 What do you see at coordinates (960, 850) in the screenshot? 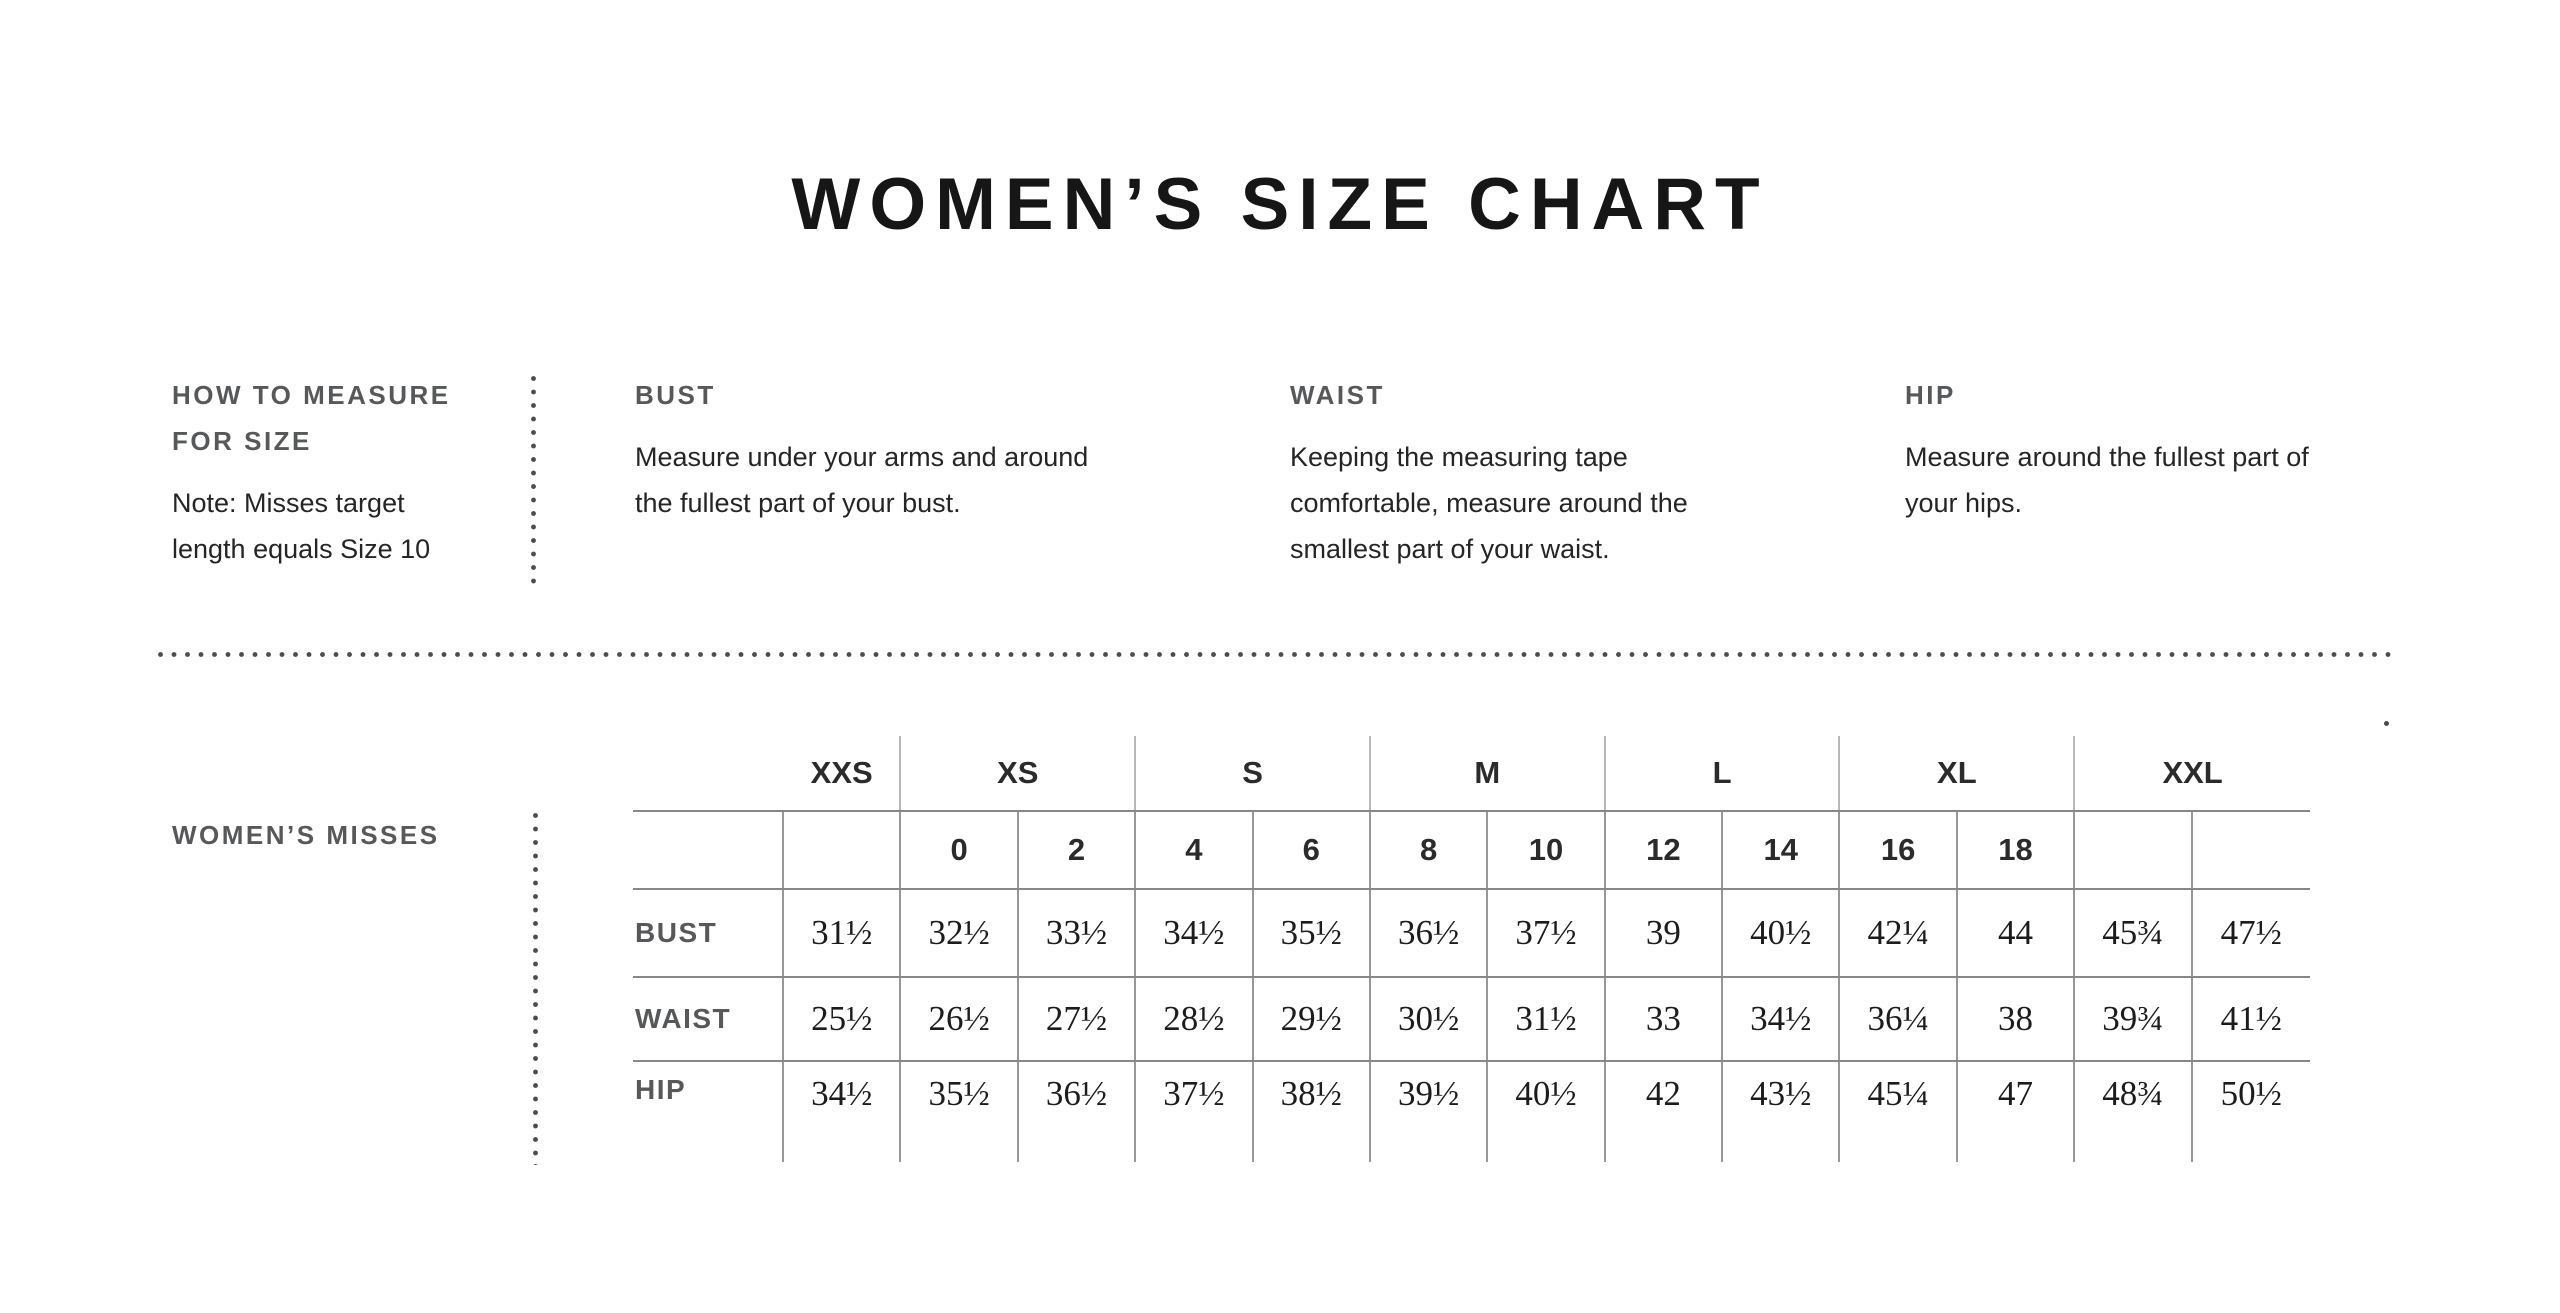
I see `numeric-size-cell: 0` at bounding box center [960, 850].